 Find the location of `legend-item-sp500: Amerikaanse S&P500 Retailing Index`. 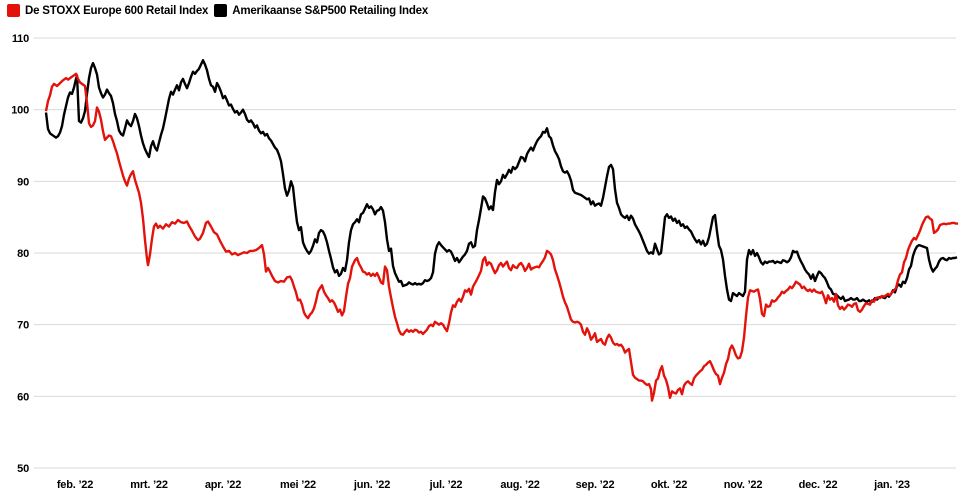

legend-item-sp500: Amerikaanse S&P500 Retailing Index is located at coordinates (321, 10).